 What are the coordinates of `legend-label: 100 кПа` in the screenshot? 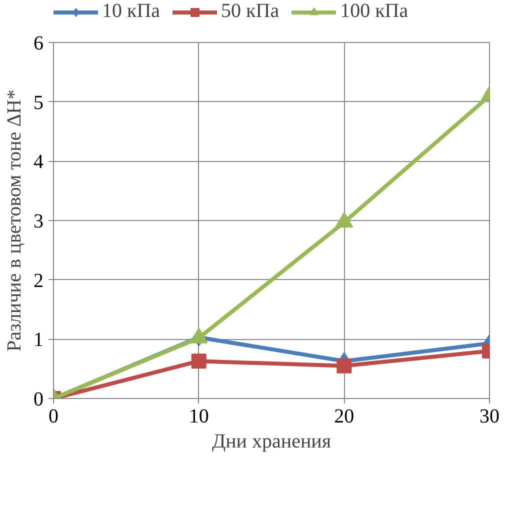 It's located at (374, 11).